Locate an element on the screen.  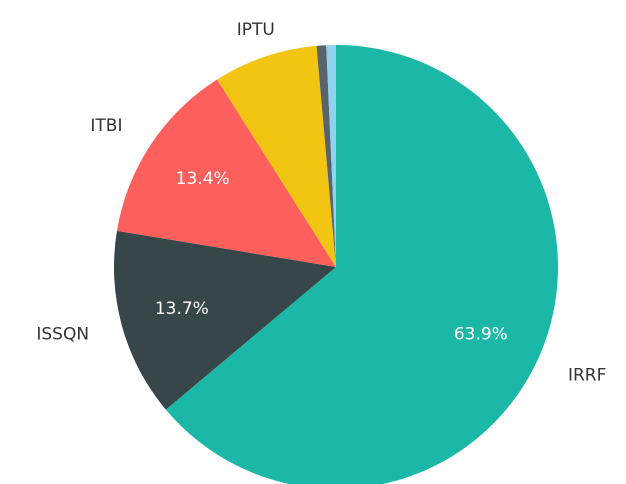
slice-category-label: ITBI is located at coordinates (106, 126).